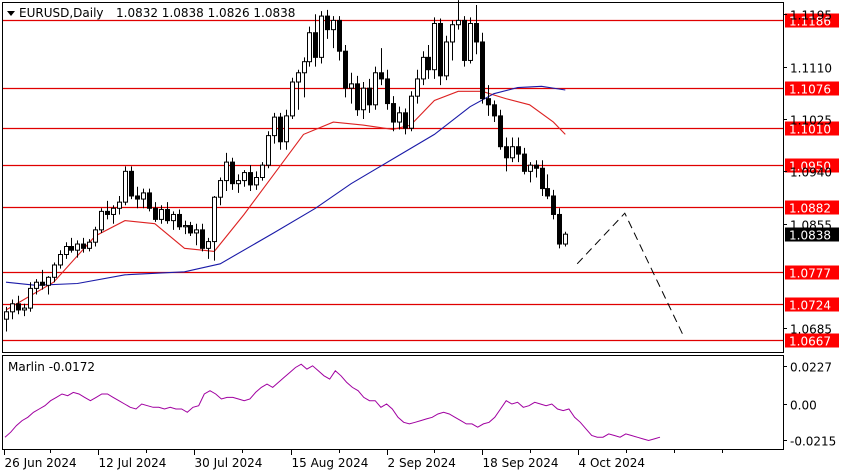 The image size is (841, 474). What do you see at coordinates (810, 236) in the screenshot?
I see `current-price-label: 1.0838` at bounding box center [810, 236].